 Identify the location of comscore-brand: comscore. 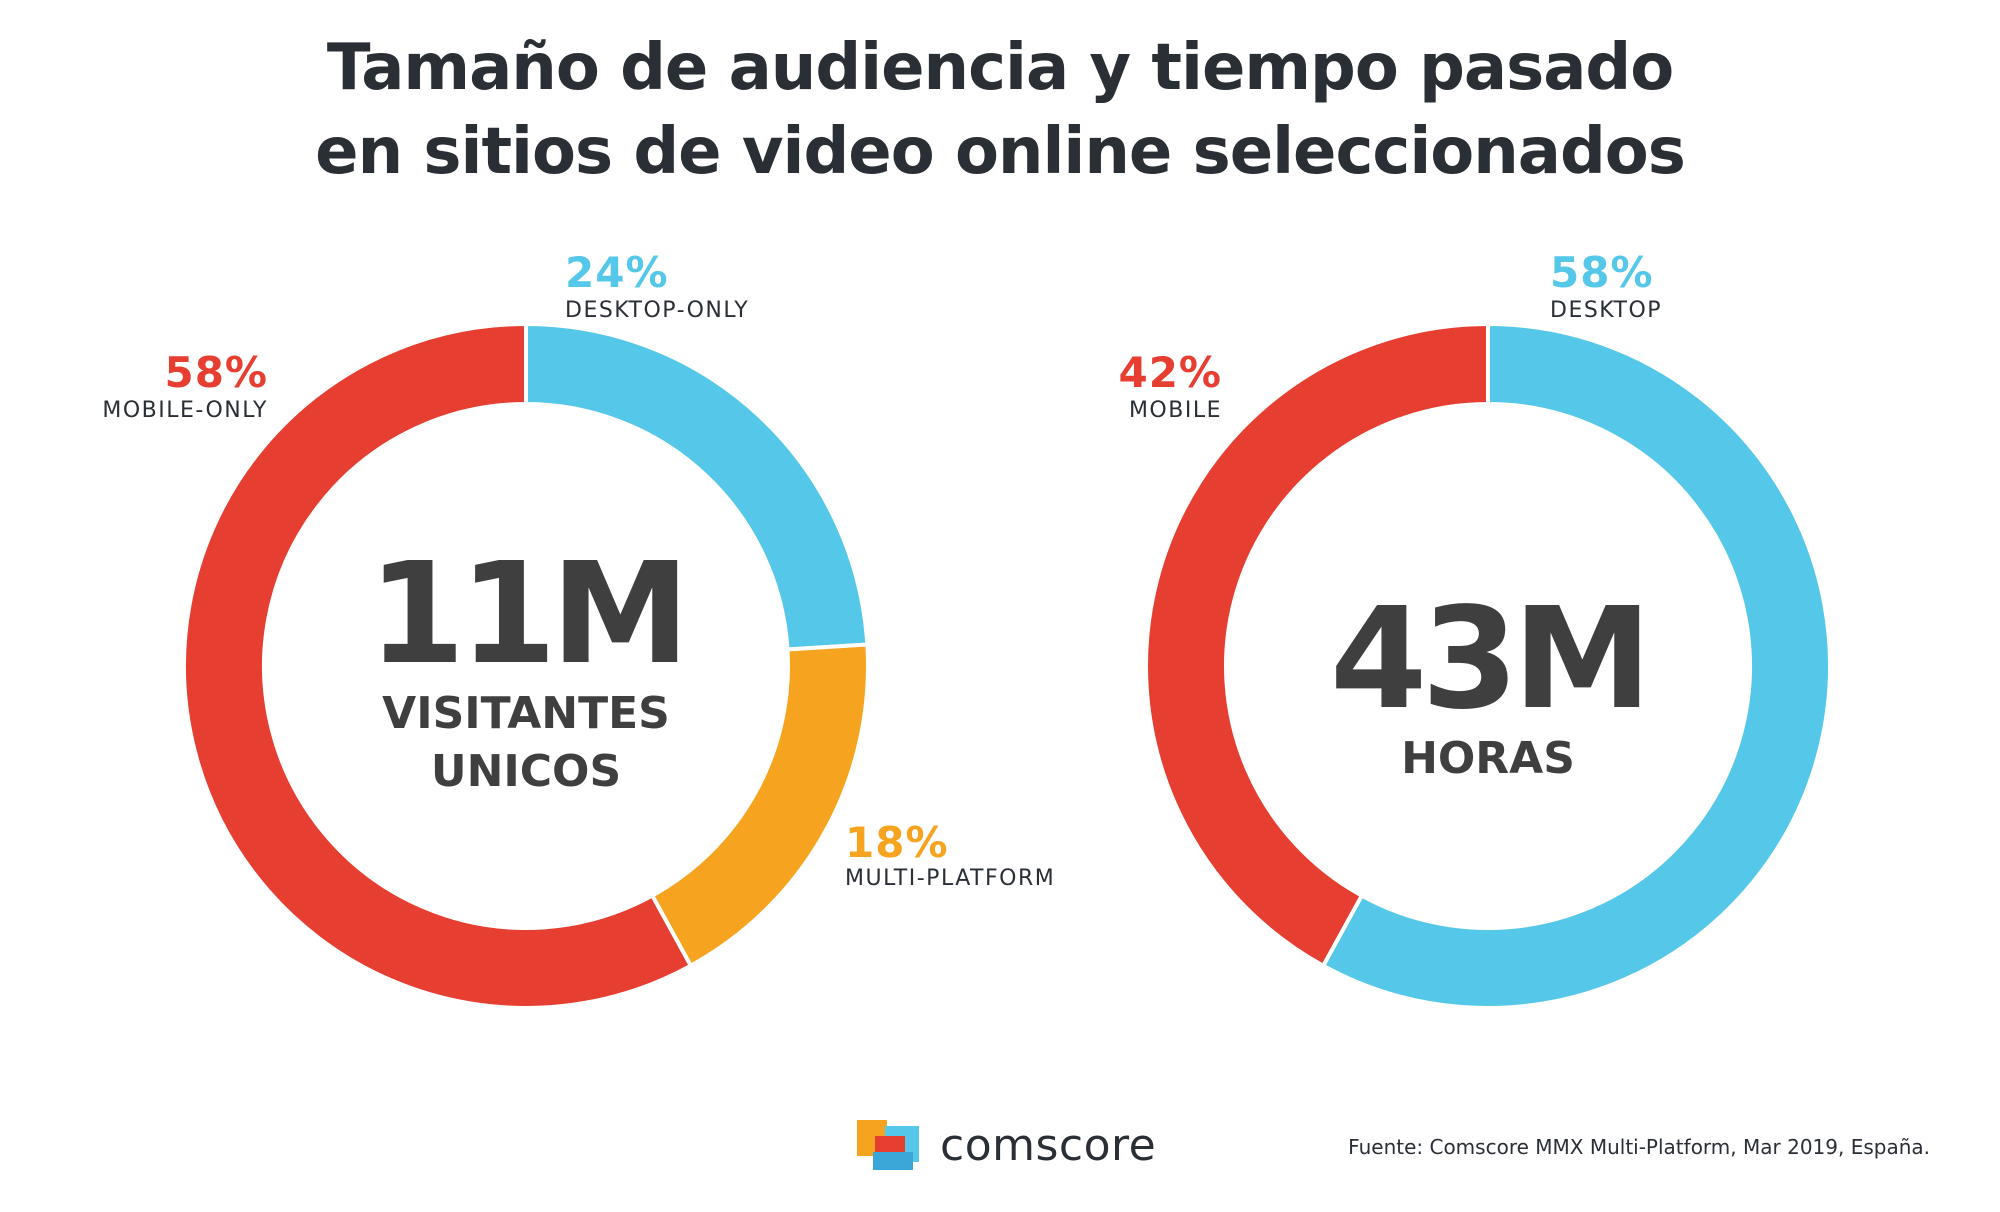
(1048, 1145).